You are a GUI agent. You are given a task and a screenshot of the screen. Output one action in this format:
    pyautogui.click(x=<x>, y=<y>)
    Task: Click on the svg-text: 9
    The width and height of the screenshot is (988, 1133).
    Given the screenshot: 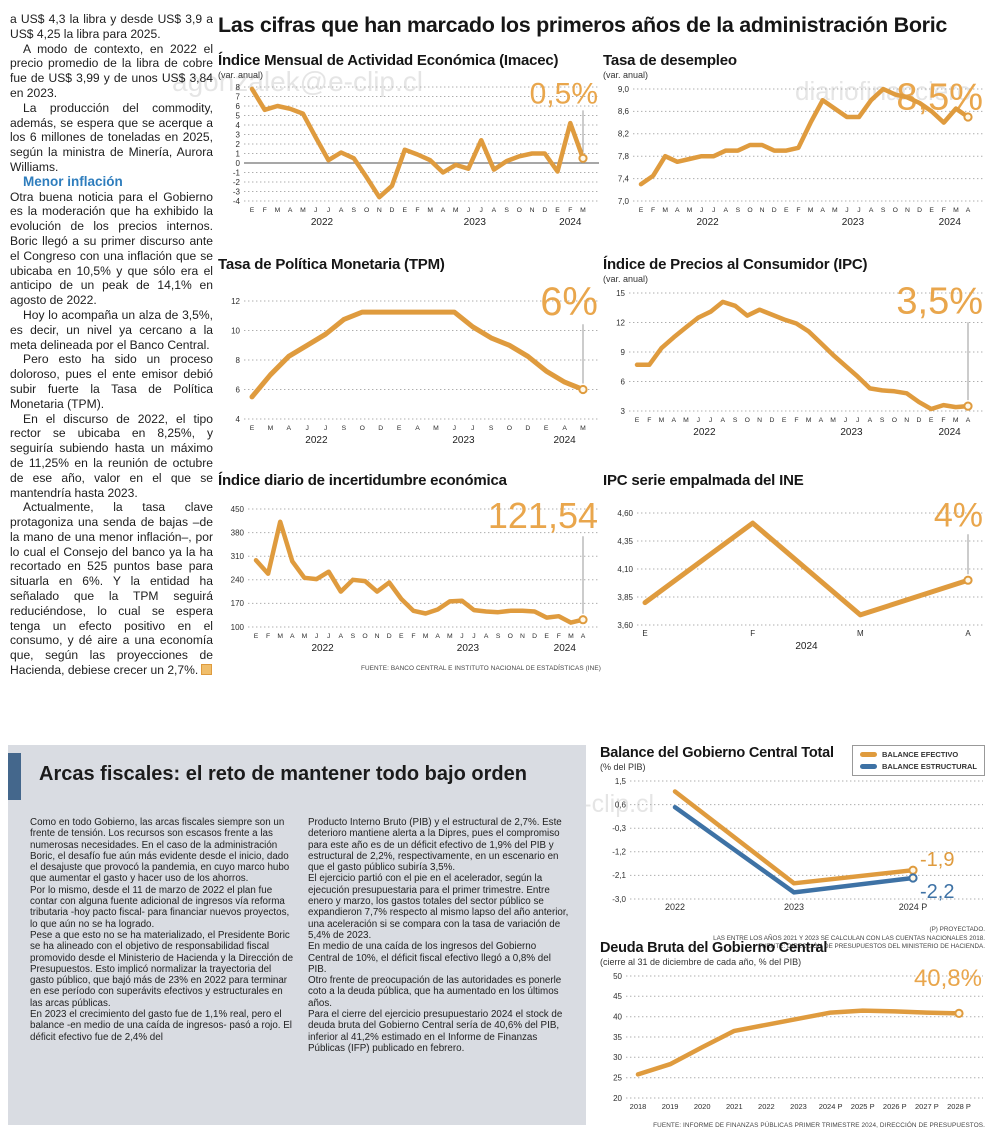 What is the action you would take?
    pyautogui.click(x=623, y=352)
    